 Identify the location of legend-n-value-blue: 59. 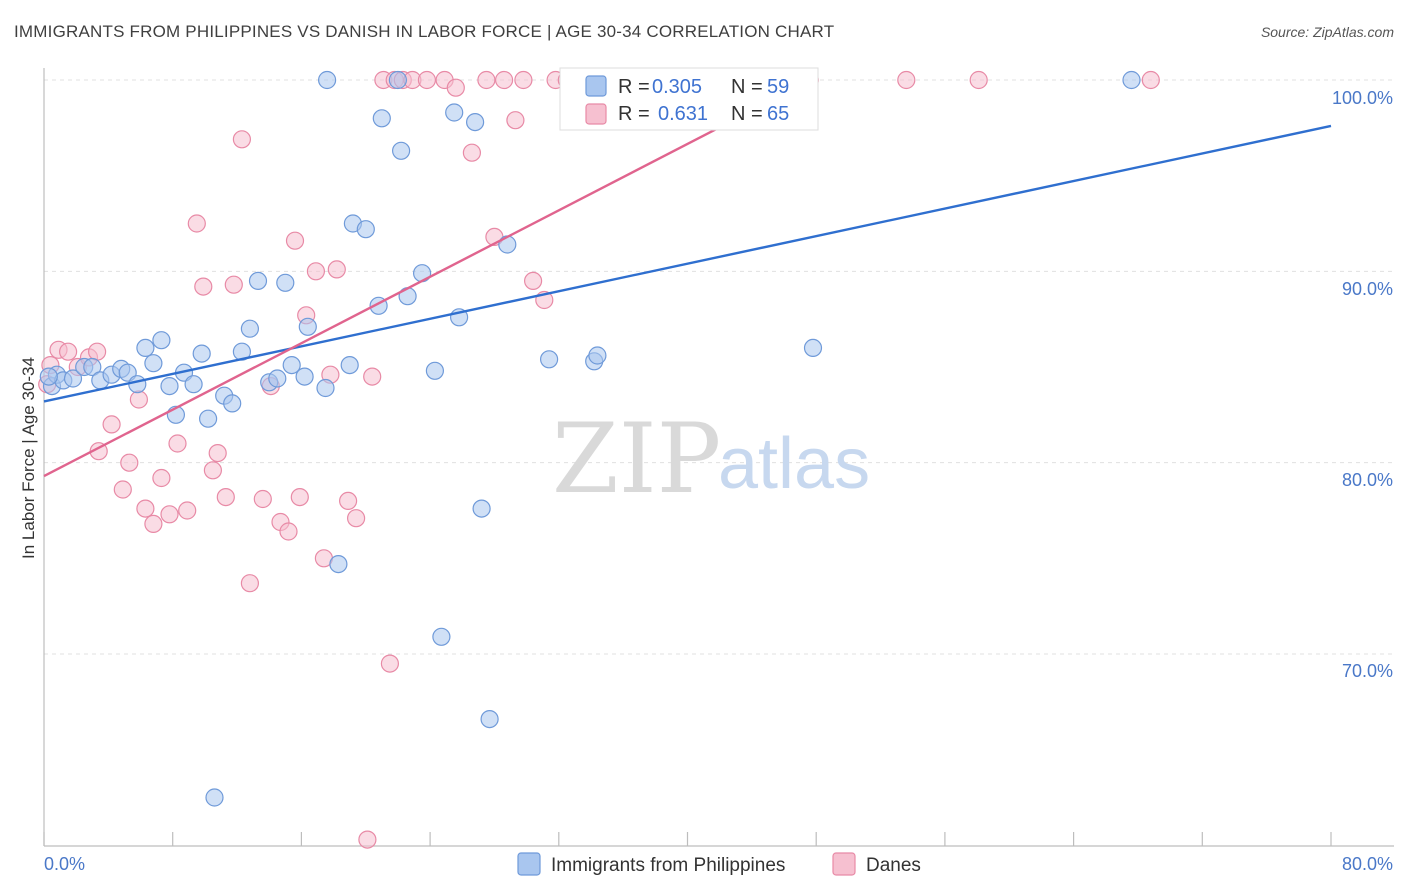
(778, 87).